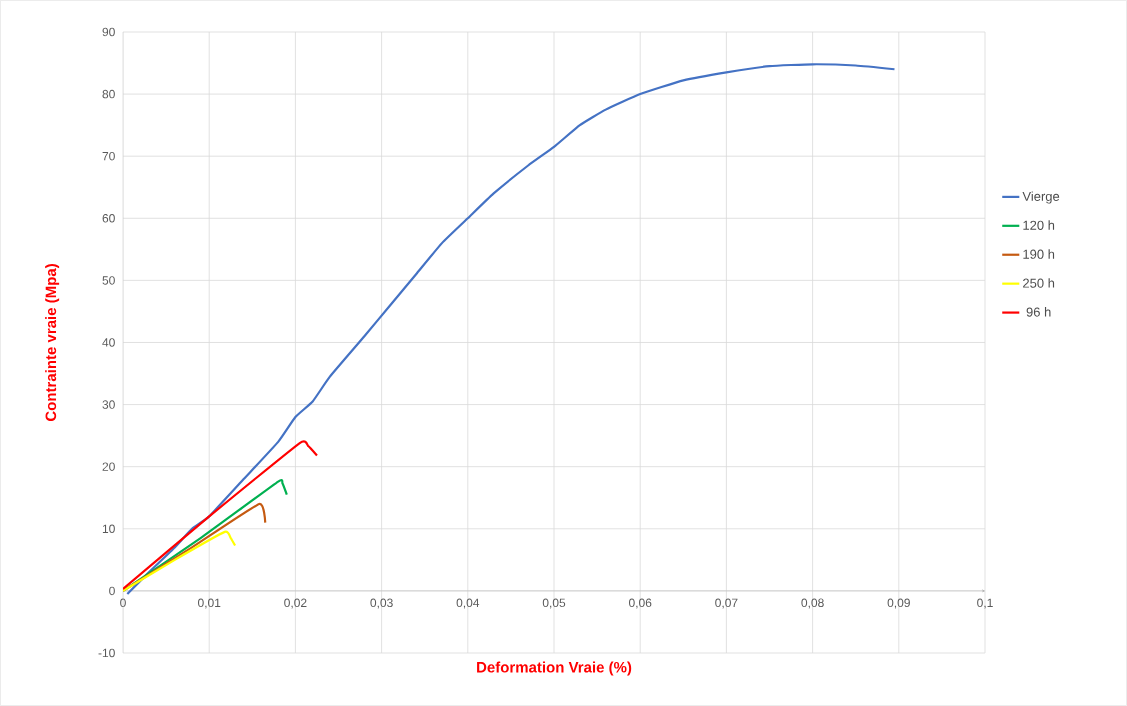 Image resolution: width=1127 pixels, height=706 pixels. What do you see at coordinates (1039, 283) in the screenshot?
I see `legend-label: 250 h` at bounding box center [1039, 283].